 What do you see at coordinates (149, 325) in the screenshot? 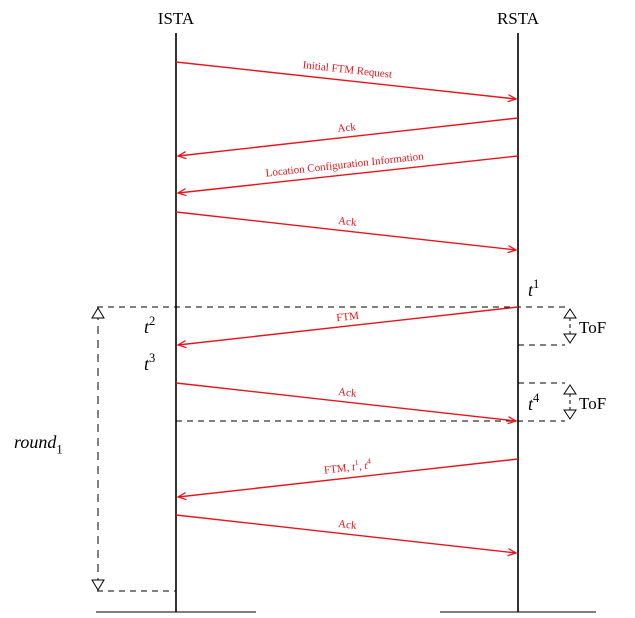
I see `timestamp-t2: t2​` at bounding box center [149, 325].